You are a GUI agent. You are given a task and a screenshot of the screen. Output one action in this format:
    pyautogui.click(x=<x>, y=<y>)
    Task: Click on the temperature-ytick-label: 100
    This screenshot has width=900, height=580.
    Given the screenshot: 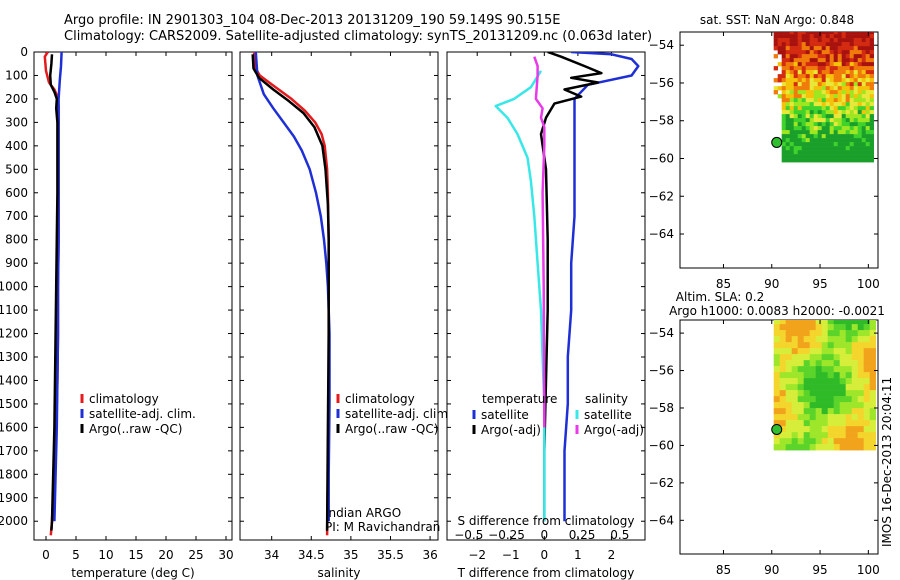 What is the action you would take?
    pyautogui.click(x=16, y=75)
    